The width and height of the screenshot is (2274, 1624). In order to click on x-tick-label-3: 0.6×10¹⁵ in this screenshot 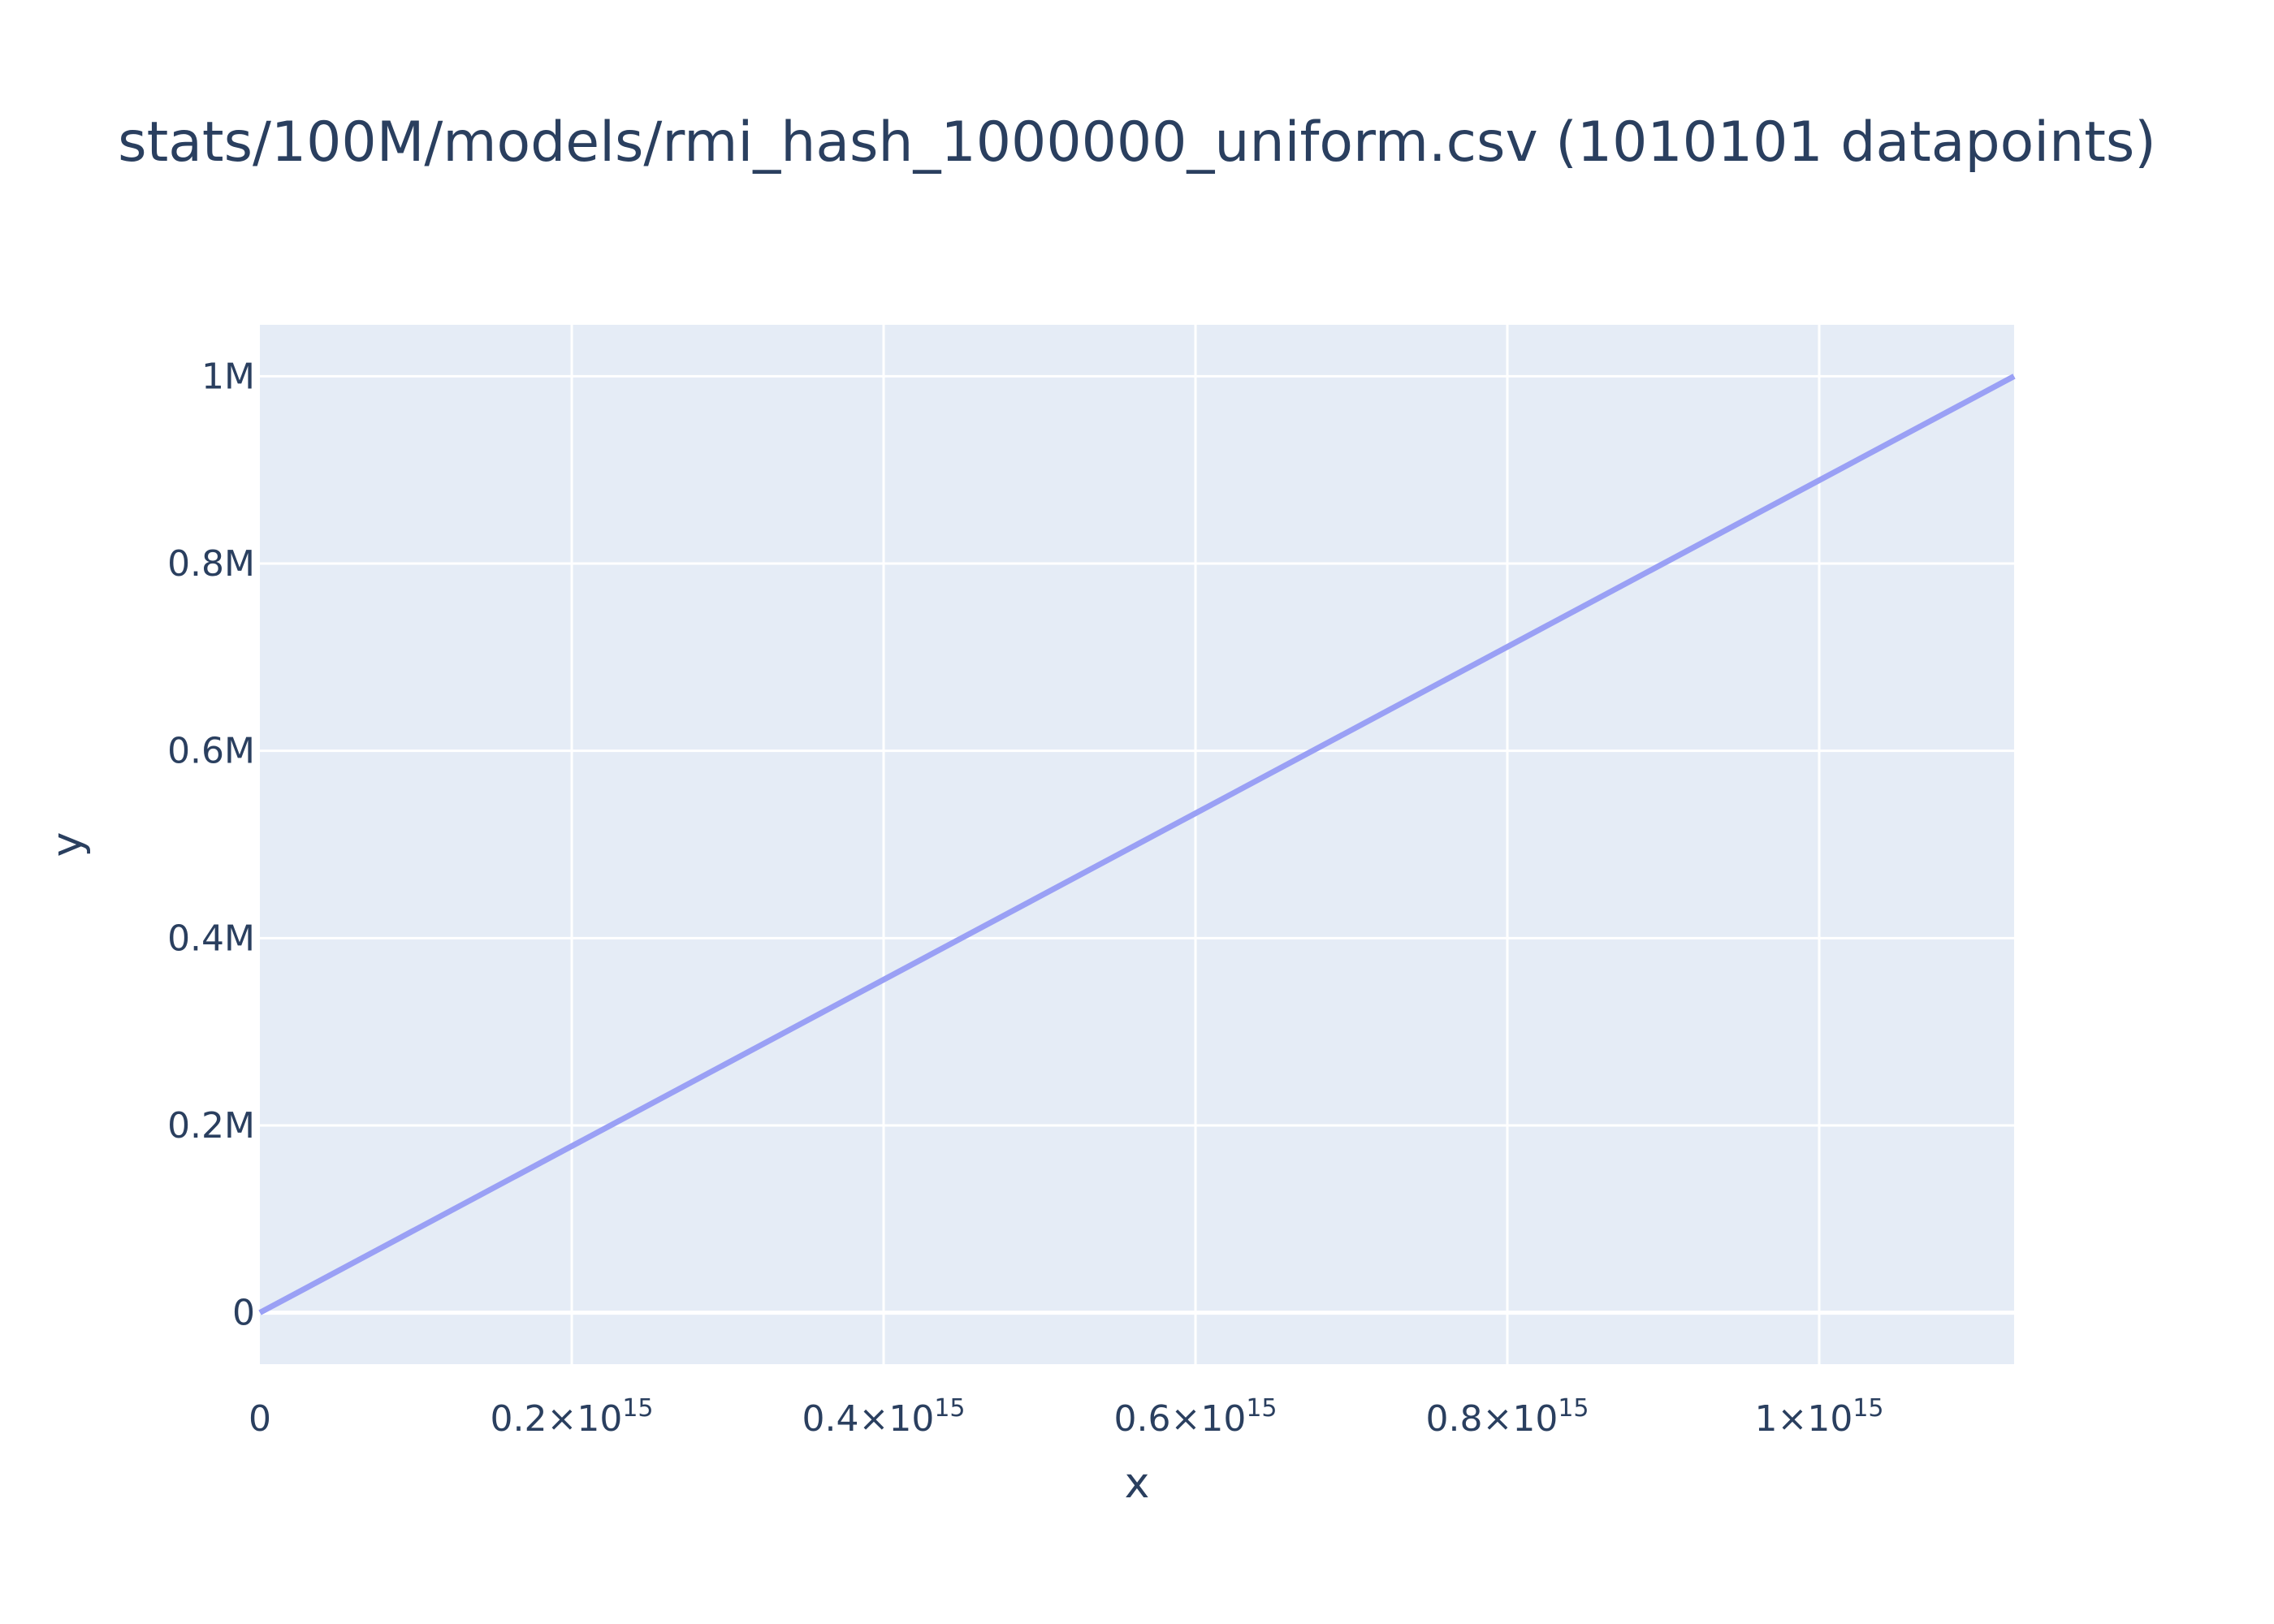, I will do `click(1195, 1417)`.